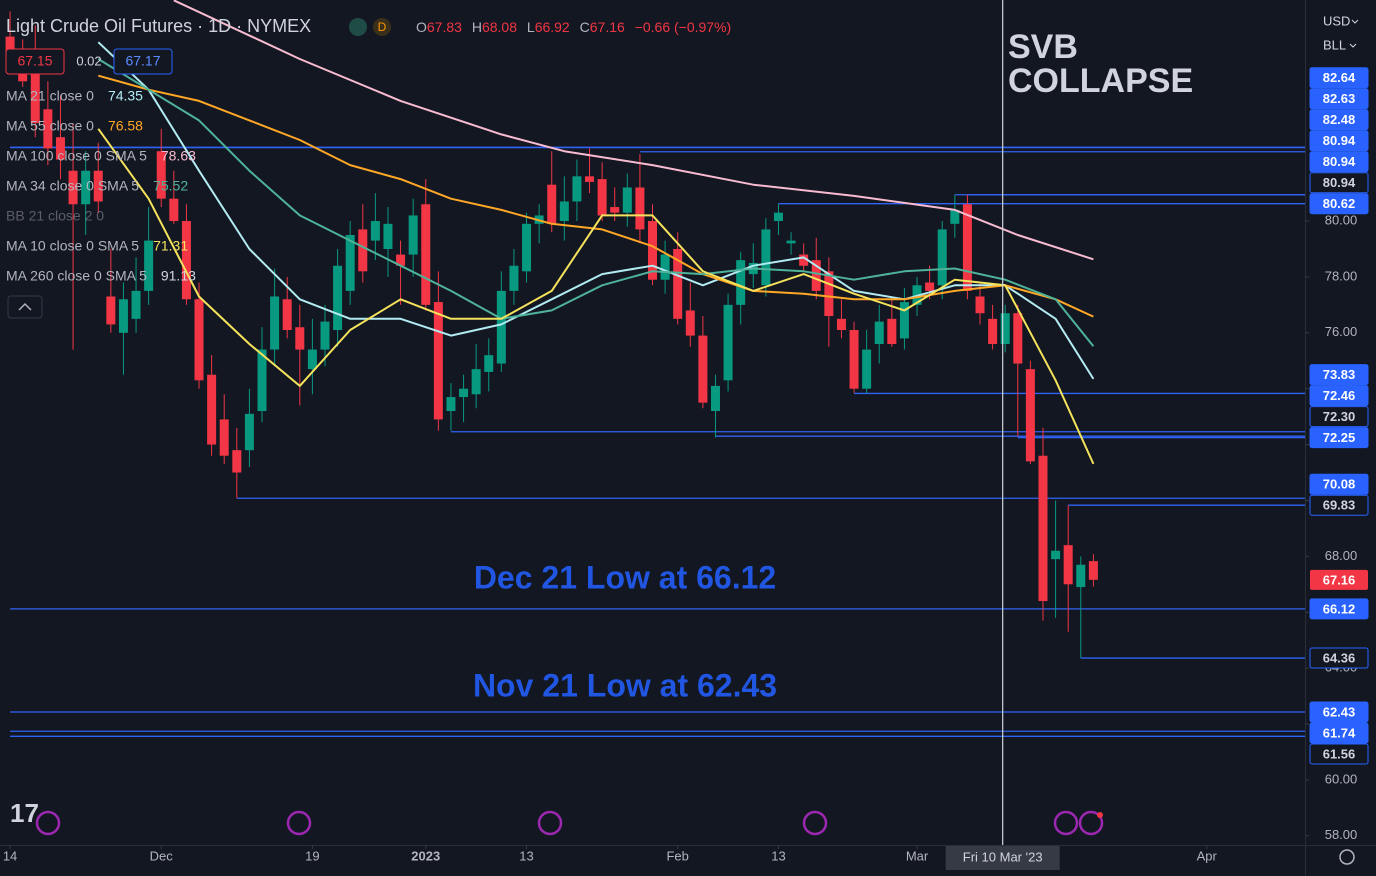 This screenshot has height=876, width=1376. Describe the element at coordinates (421, 27) in the screenshot. I see `ohlc-letter: O` at that location.